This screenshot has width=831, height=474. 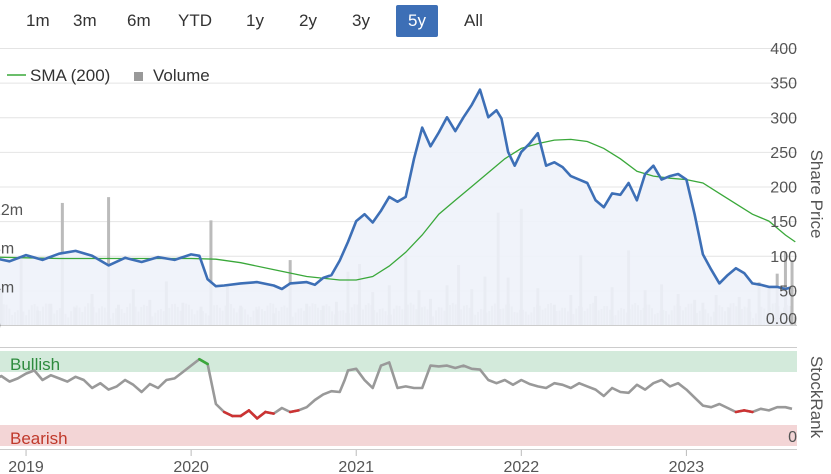 What do you see at coordinates (783, 257) in the screenshot?
I see `price-tick-label: 100` at bounding box center [783, 257].